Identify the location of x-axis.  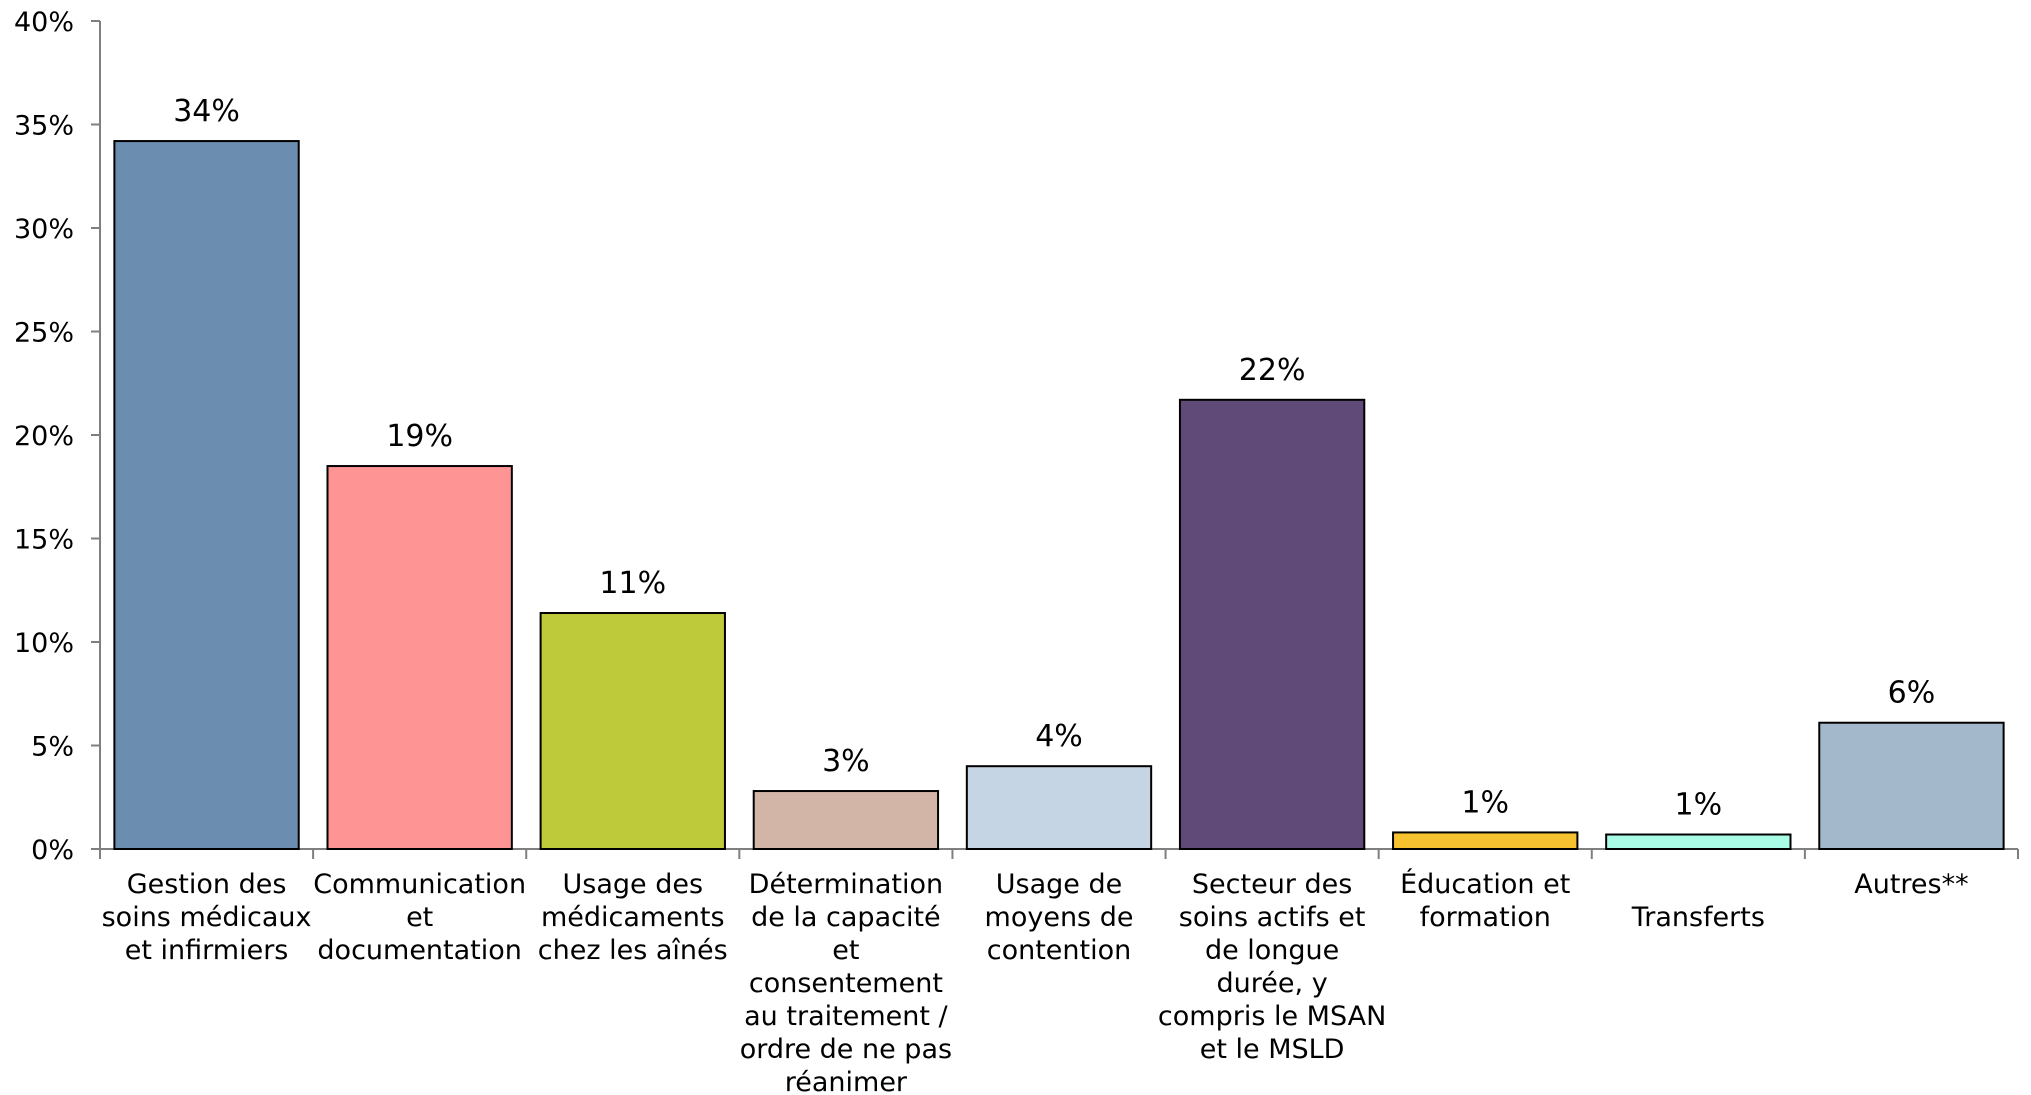
(1059, 853).